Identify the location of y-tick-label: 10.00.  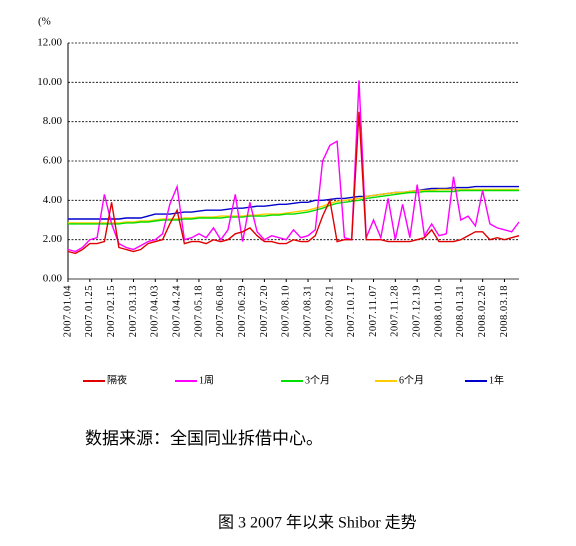
(49, 82).